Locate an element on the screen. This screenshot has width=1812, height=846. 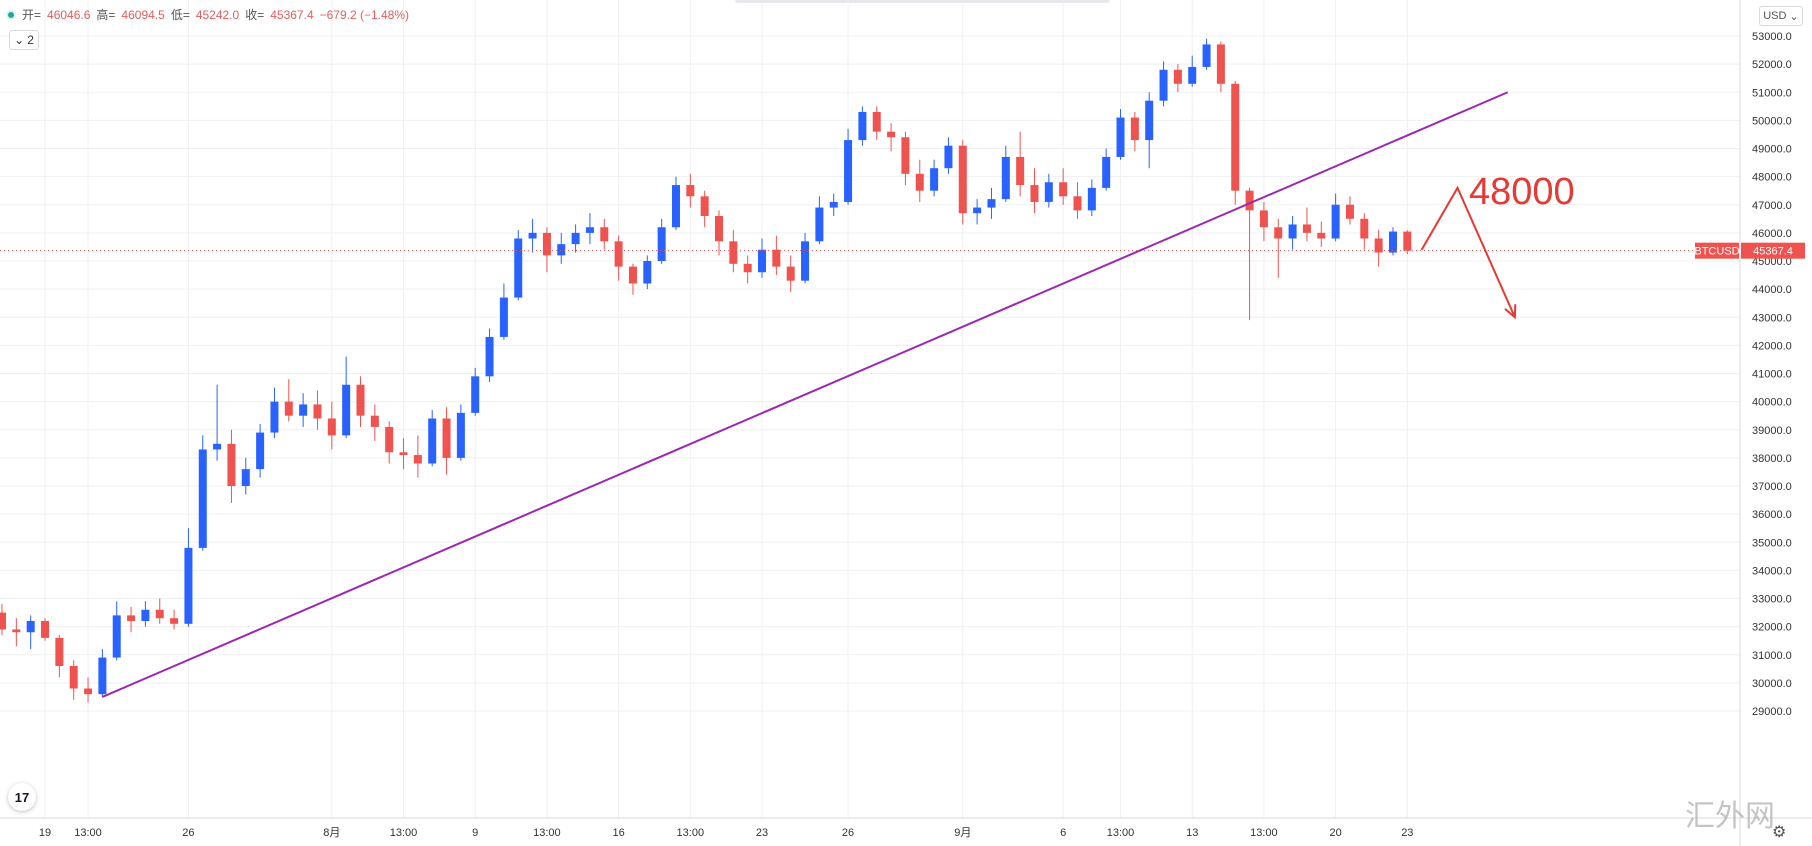
price-tick-label: 50000.0 is located at coordinates (1772, 121).